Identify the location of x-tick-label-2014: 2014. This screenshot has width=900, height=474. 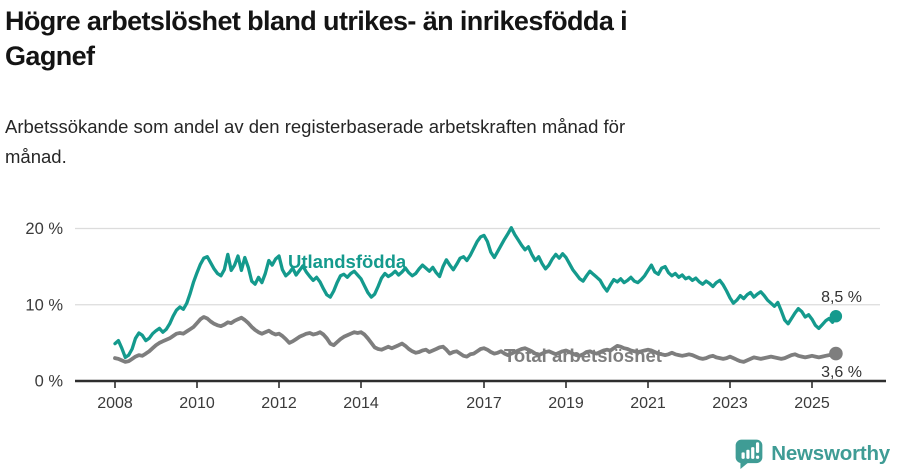
(361, 403).